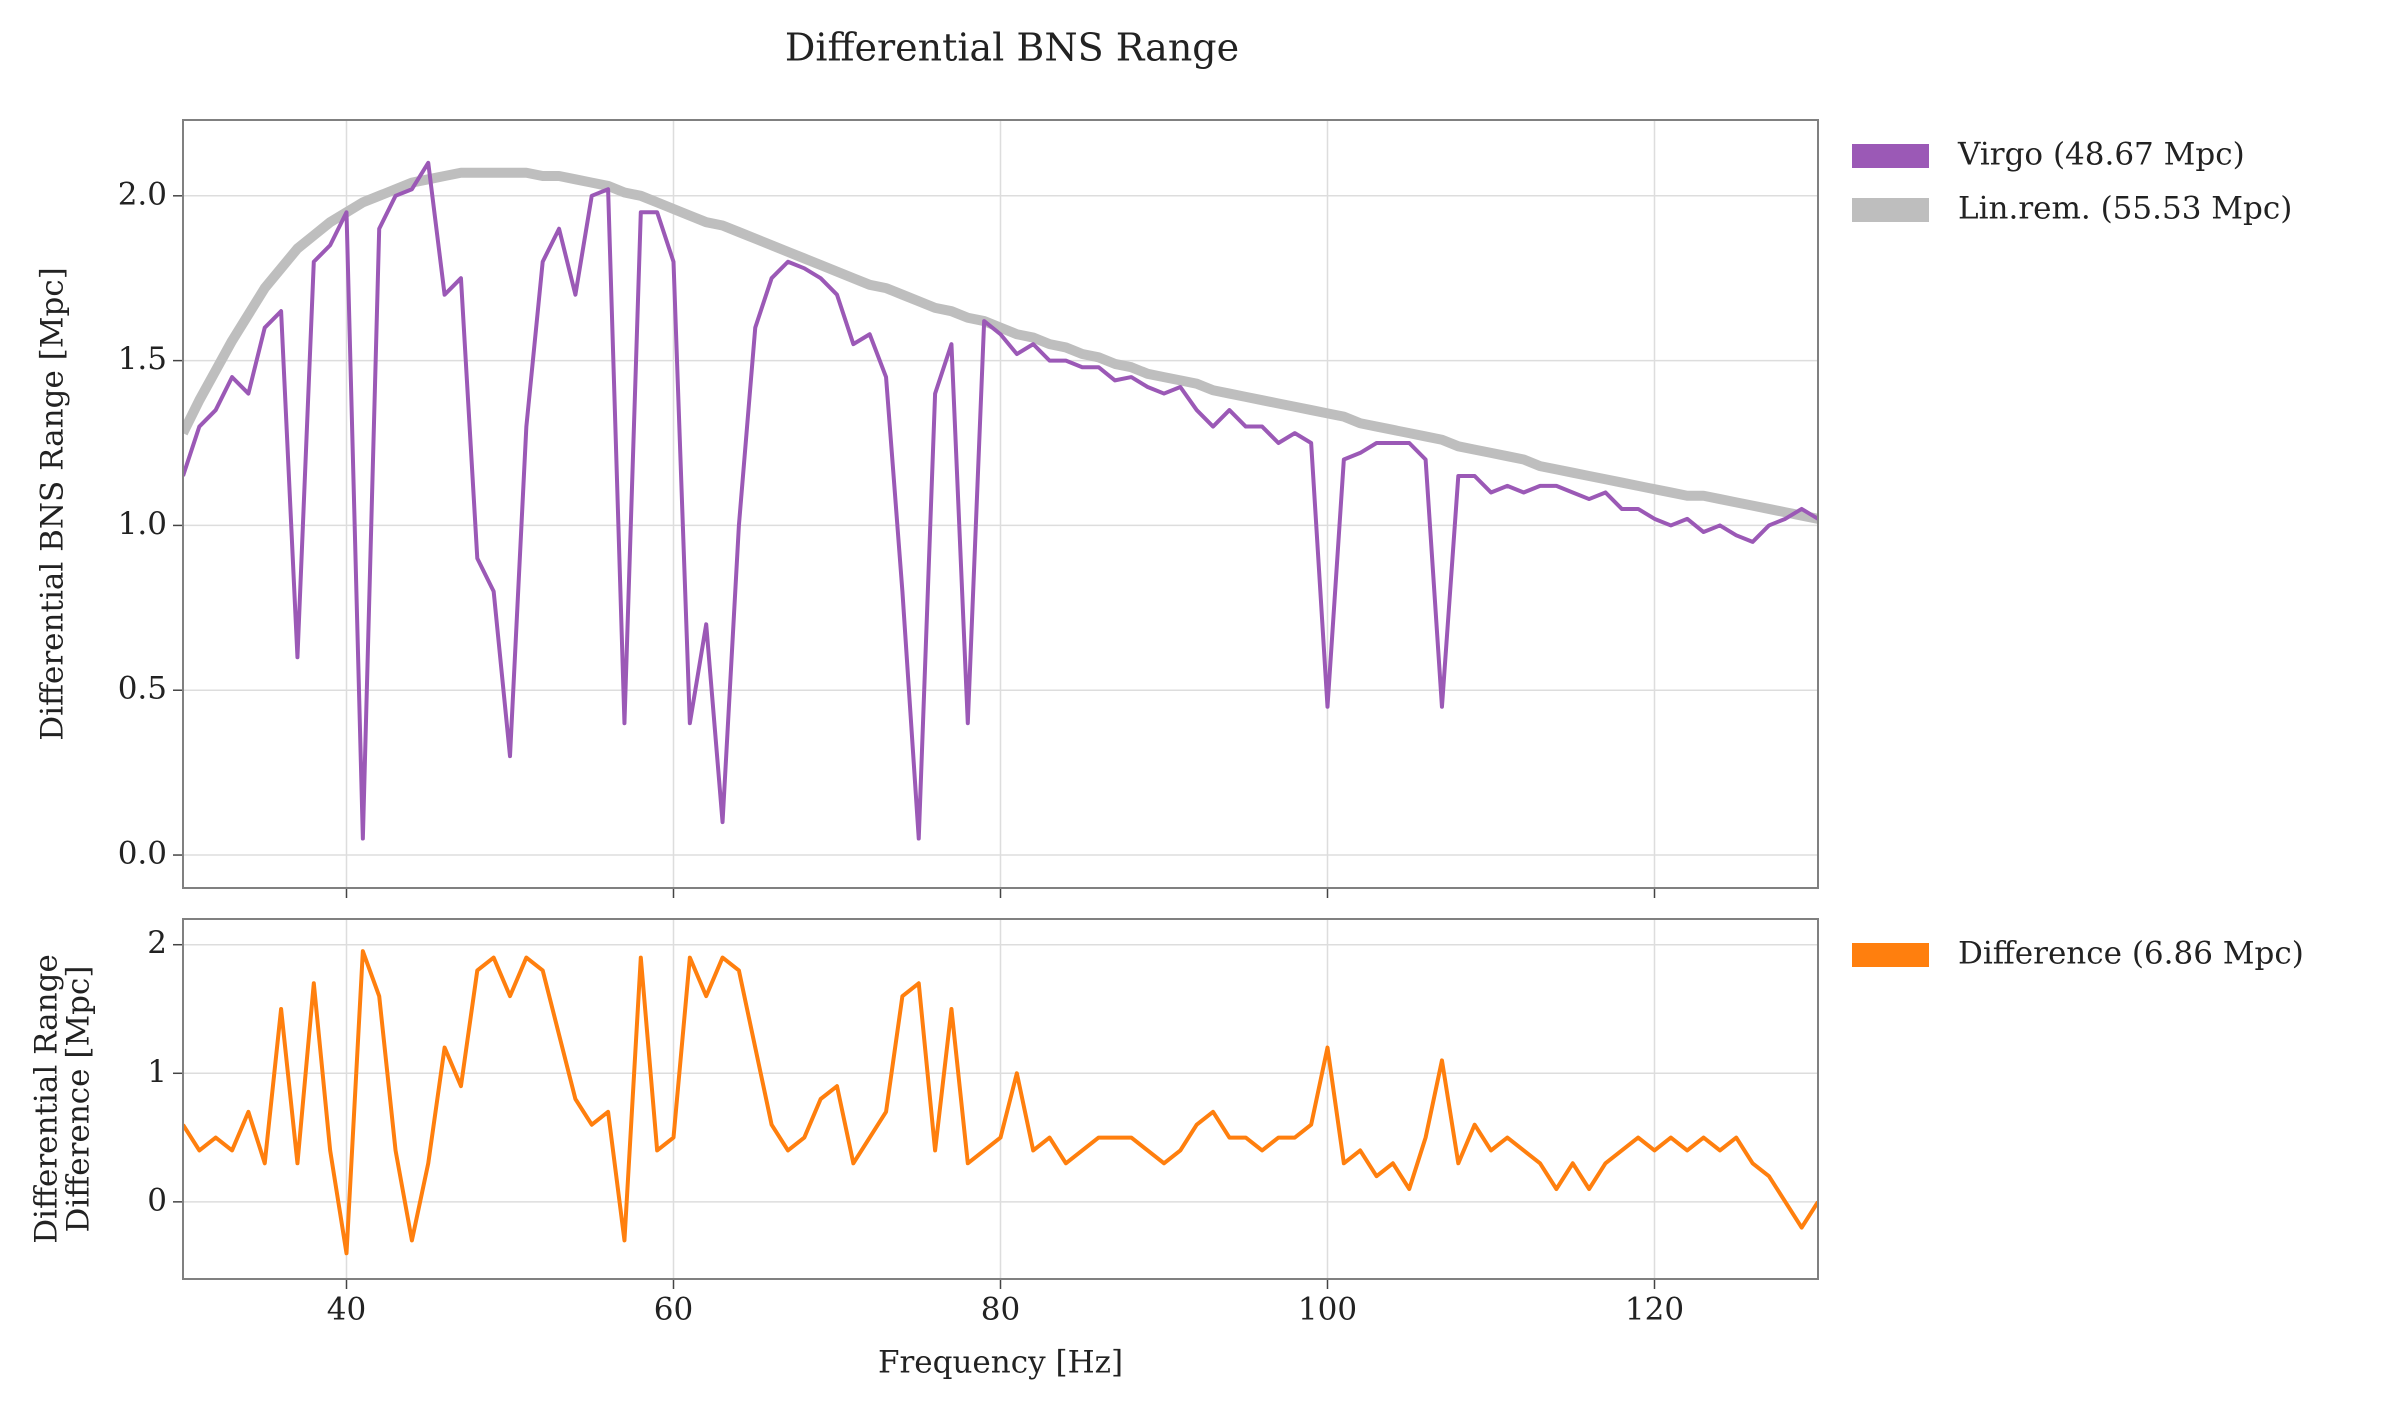  I want to click on chart-title: Differential BNS Range, so click(1012, 48).